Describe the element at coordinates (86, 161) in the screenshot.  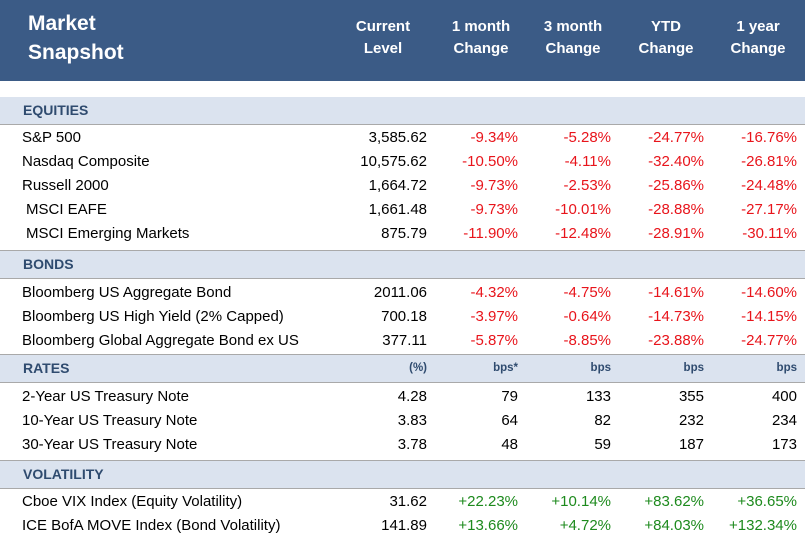
I see `row-name: Nasdaq Composite` at that location.